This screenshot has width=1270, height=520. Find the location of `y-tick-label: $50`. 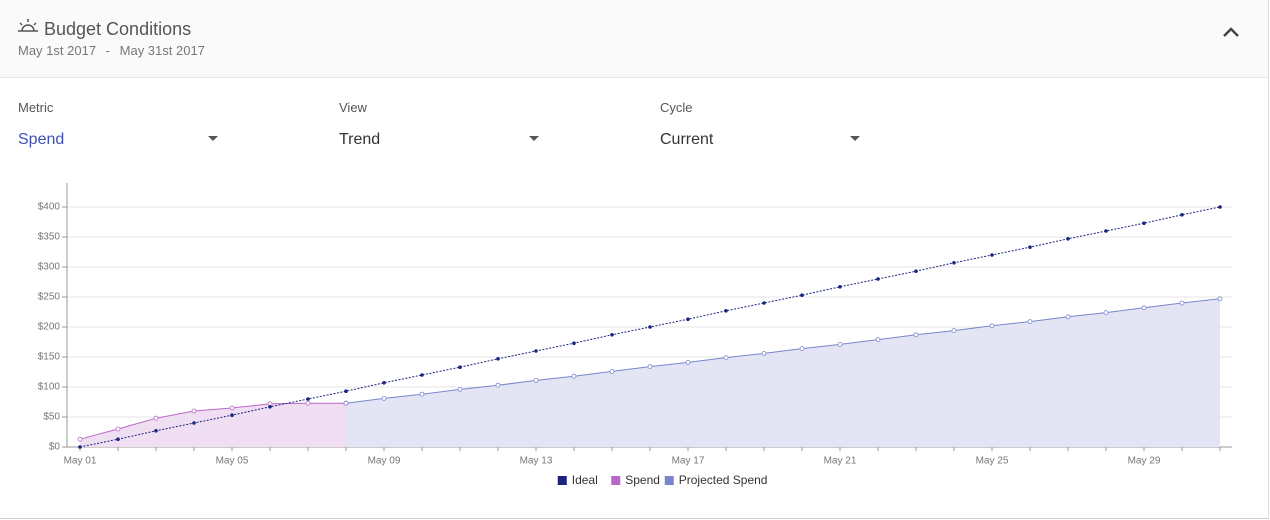

y-tick-label: $50 is located at coordinates (51, 417).